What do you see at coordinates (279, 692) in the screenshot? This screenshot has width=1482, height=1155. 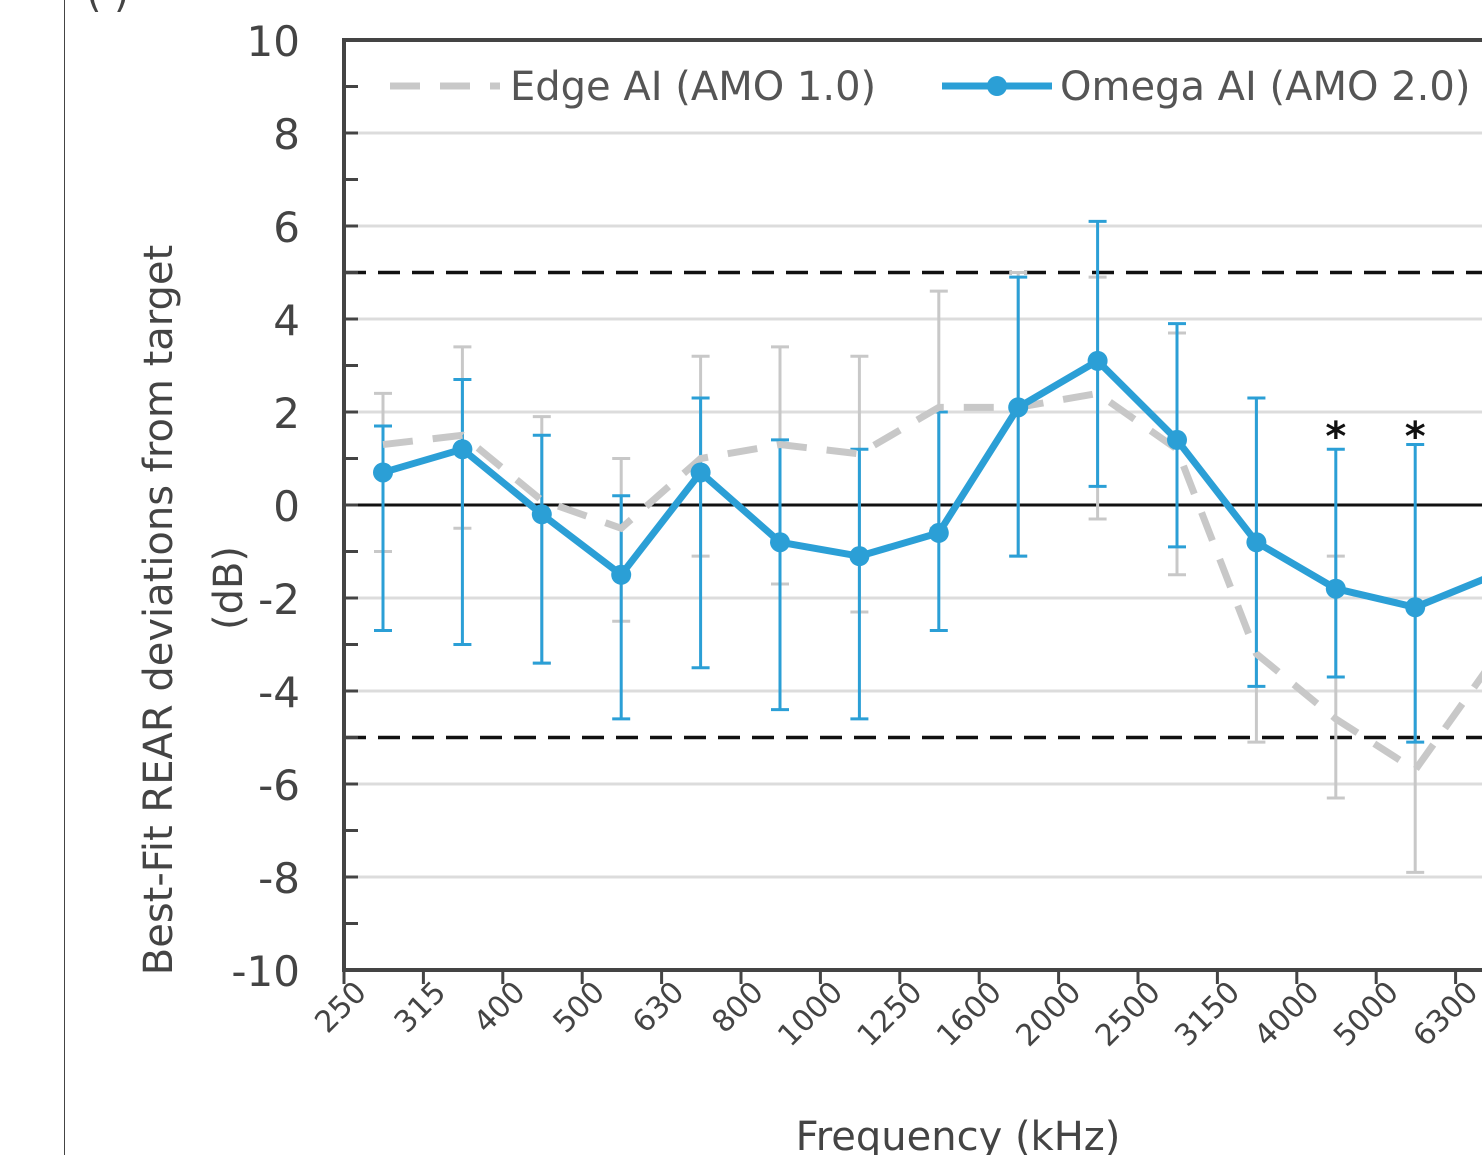 I see `y-tick-label: -4` at bounding box center [279, 692].